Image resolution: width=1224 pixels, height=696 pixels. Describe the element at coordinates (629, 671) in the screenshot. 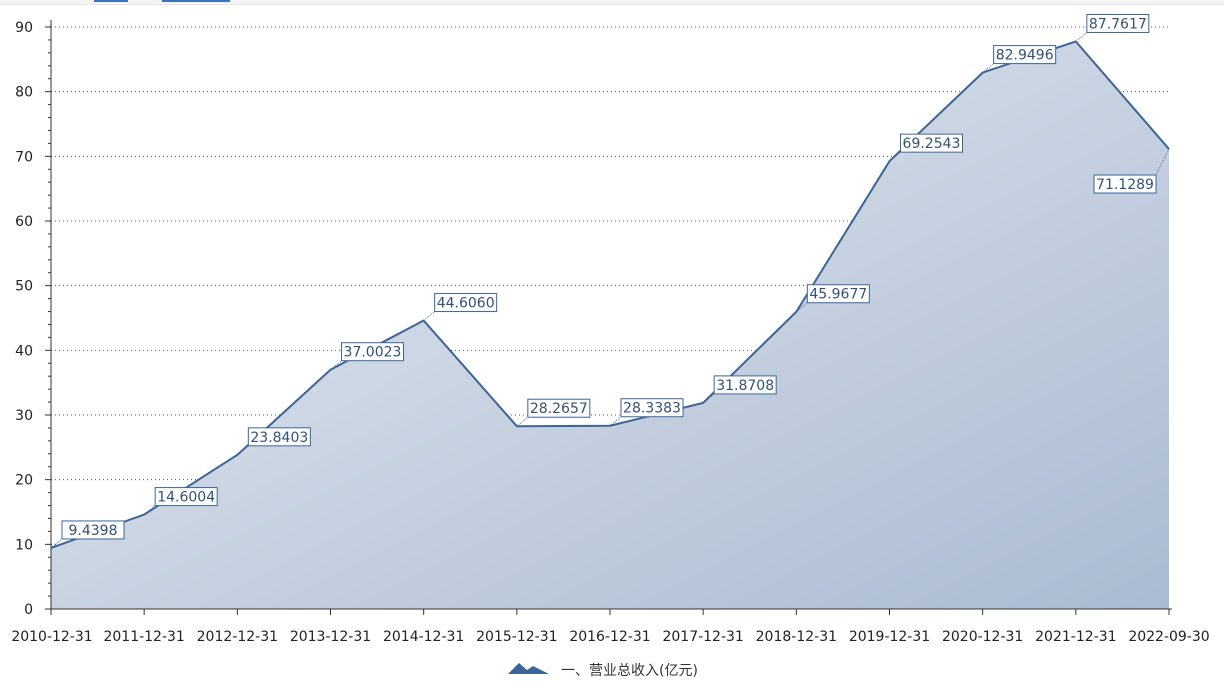

I see `legend-label: 一、营业总收入(亿元)` at that location.